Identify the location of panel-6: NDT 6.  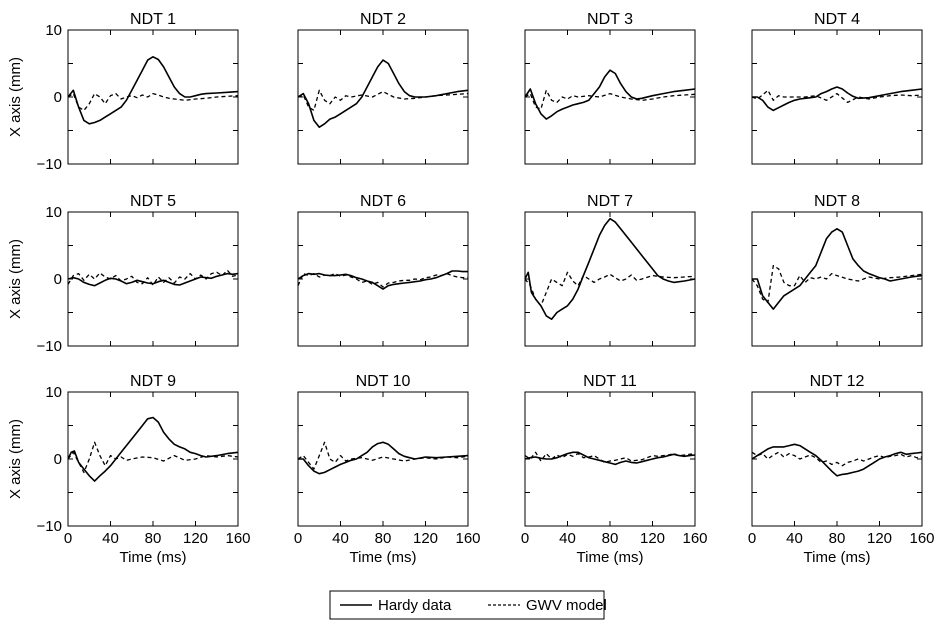
(383, 270).